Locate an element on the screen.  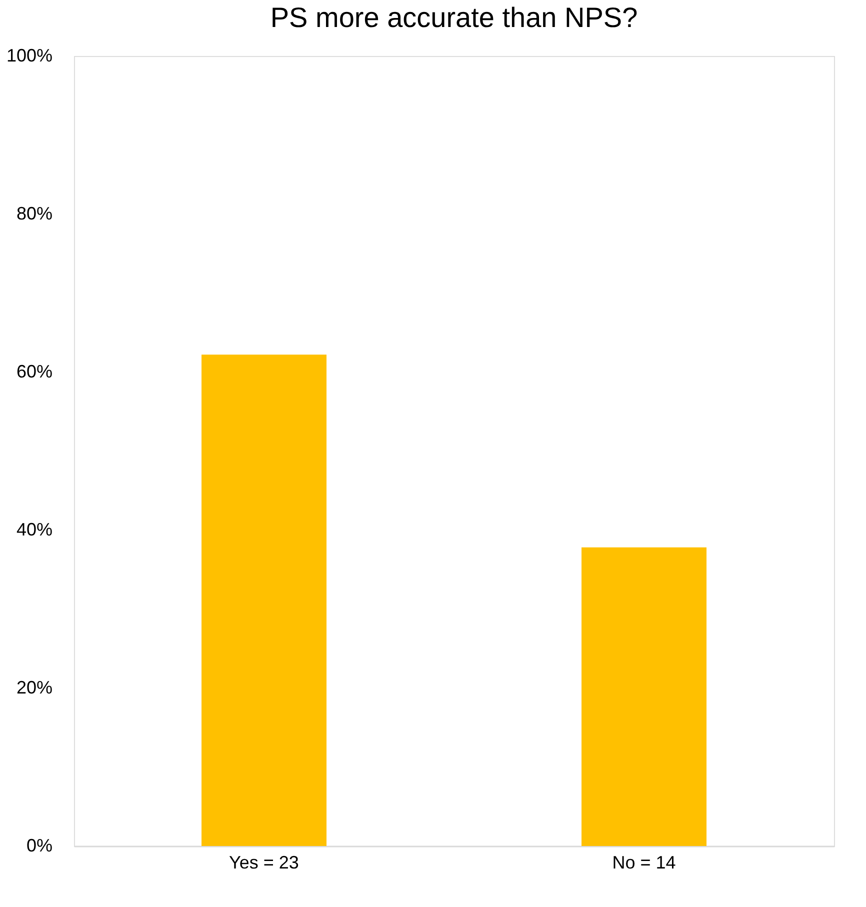
y-tick-label: 100% is located at coordinates (29, 56).